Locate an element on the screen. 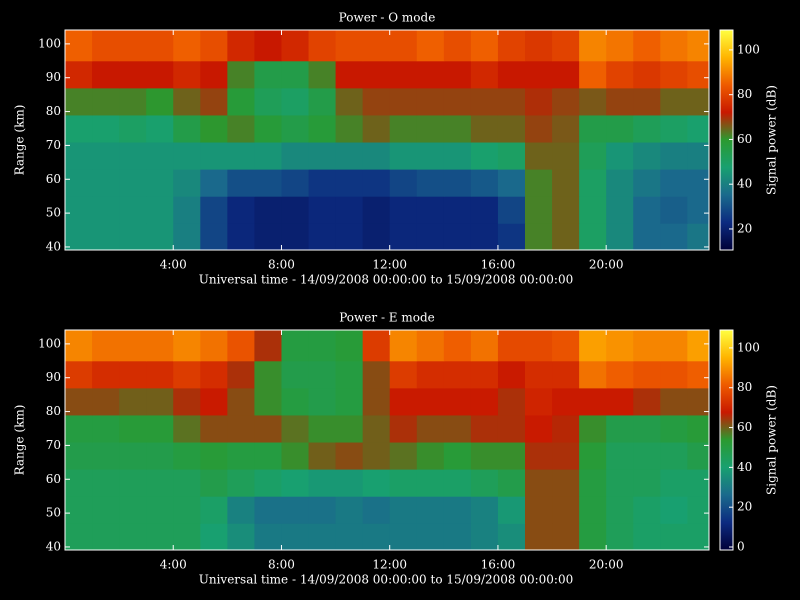 This screenshot has width=800, height=600. y-tick-label: 80 is located at coordinates (53, 111).